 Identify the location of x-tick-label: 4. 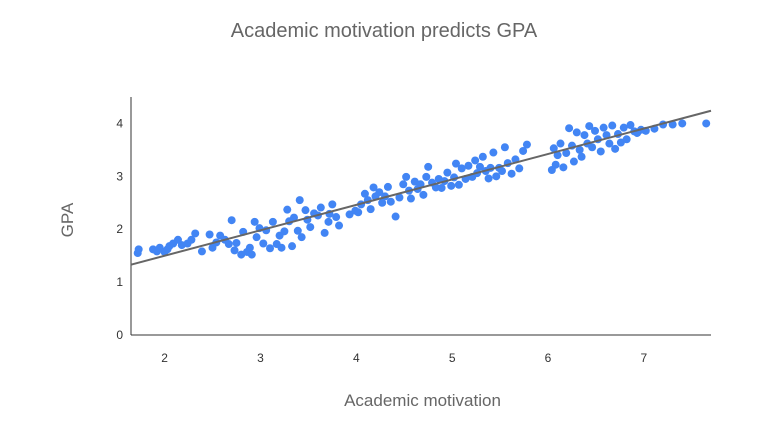
(356, 358).